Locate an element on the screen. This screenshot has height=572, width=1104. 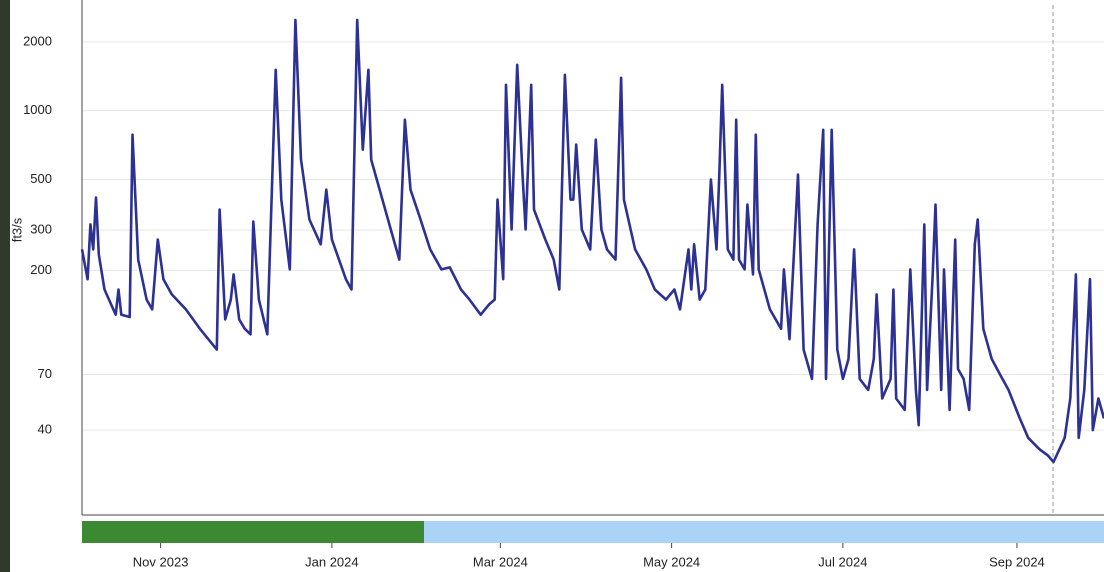
x-tick-label: Mar 2024 is located at coordinates (500, 561).